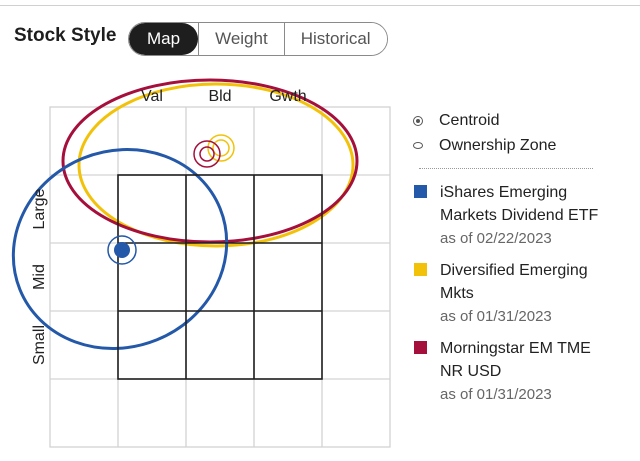 This screenshot has height=461, width=640. What do you see at coordinates (418, 120) in the screenshot?
I see `centroid-icon` at bounding box center [418, 120].